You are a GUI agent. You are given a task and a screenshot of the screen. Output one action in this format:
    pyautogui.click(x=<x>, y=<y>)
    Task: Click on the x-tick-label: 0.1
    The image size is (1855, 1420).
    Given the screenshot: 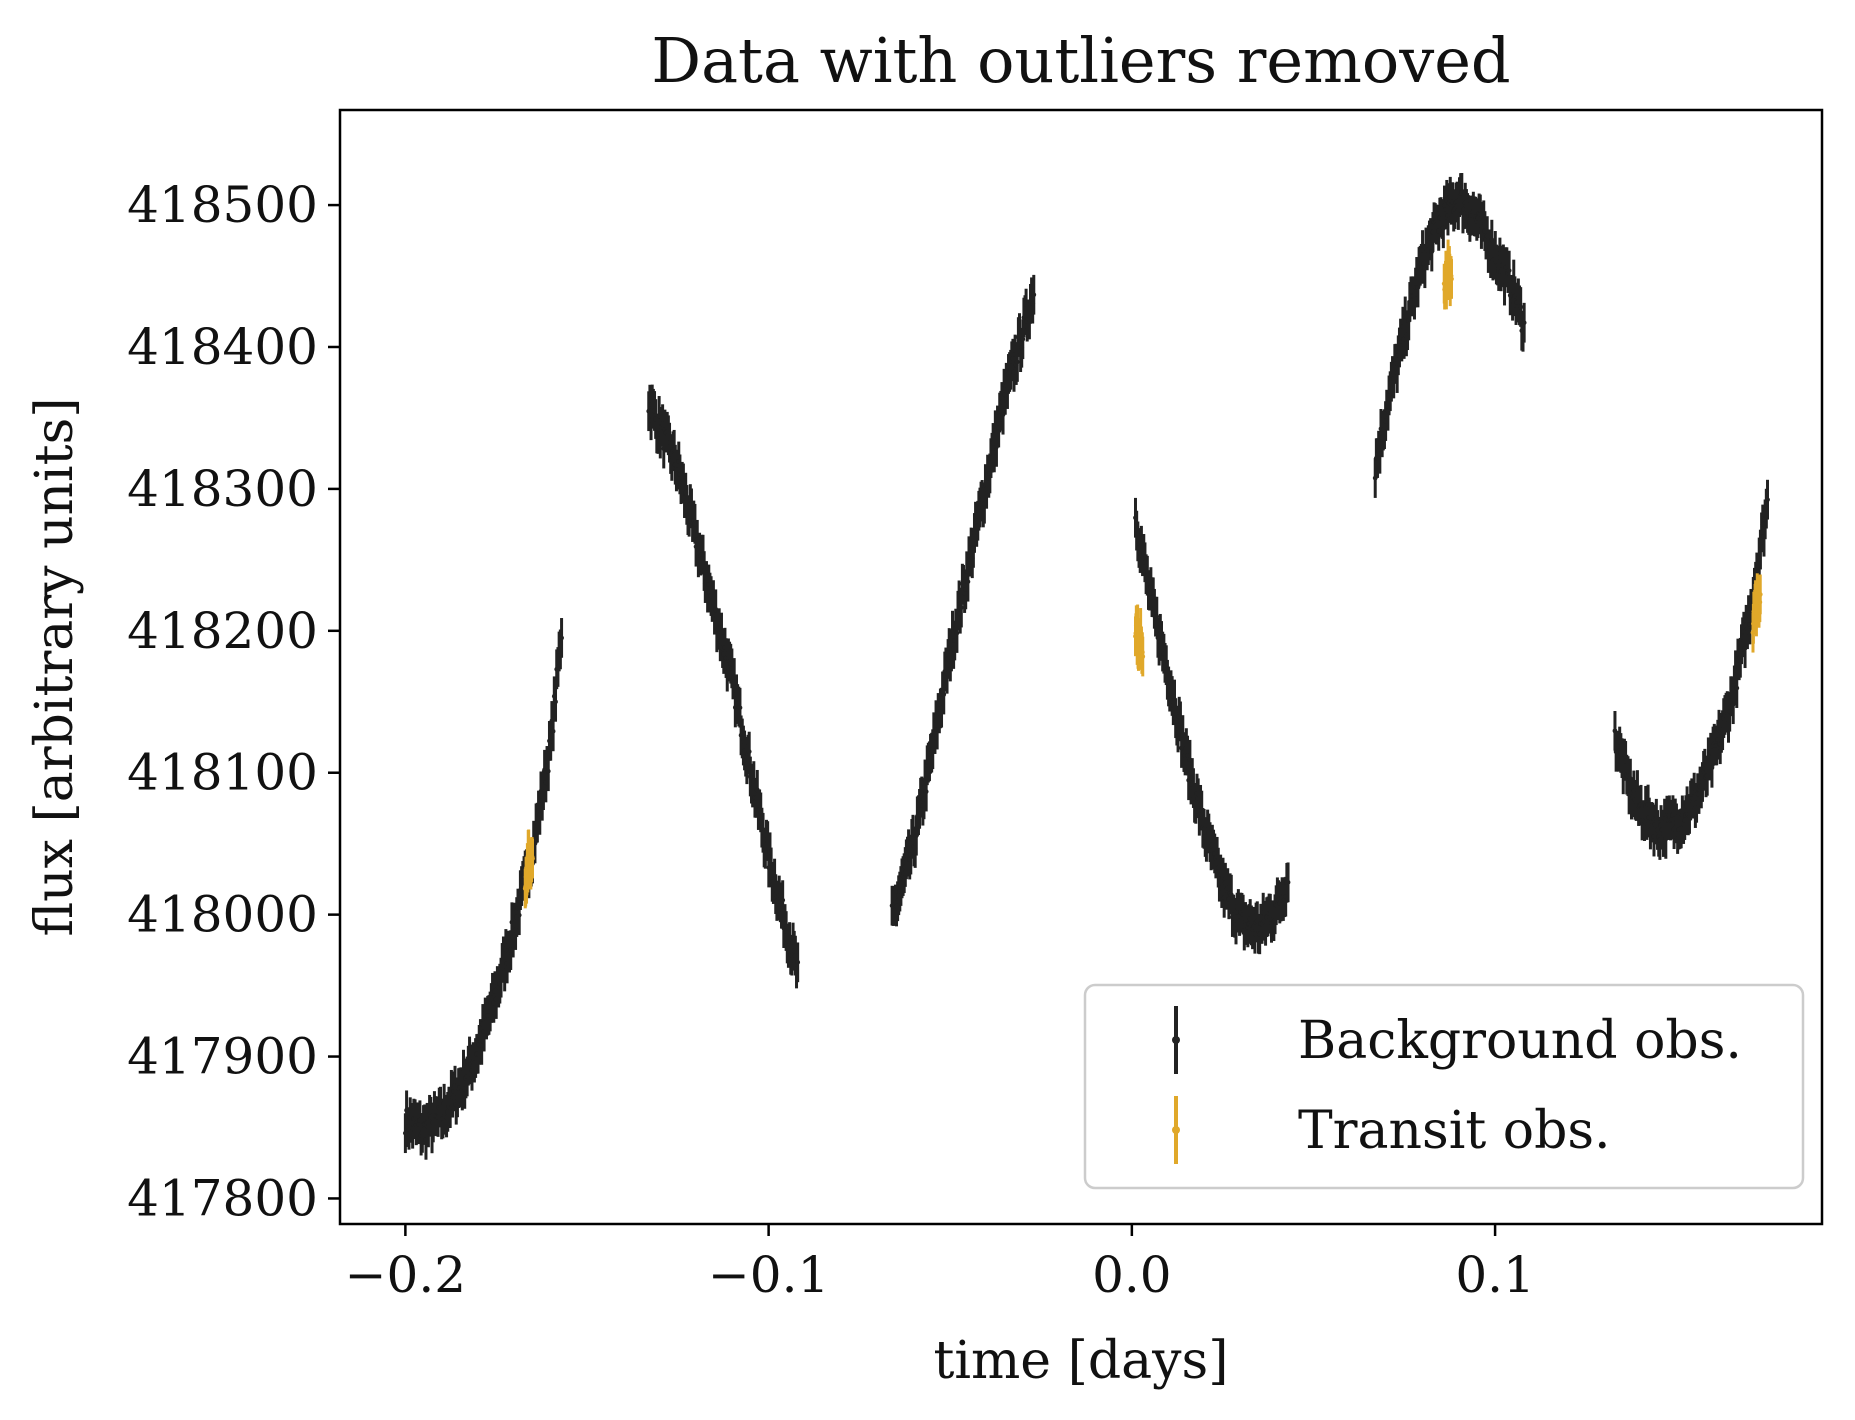 What is the action you would take?
    pyautogui.click(x=1495, y=1275)
    